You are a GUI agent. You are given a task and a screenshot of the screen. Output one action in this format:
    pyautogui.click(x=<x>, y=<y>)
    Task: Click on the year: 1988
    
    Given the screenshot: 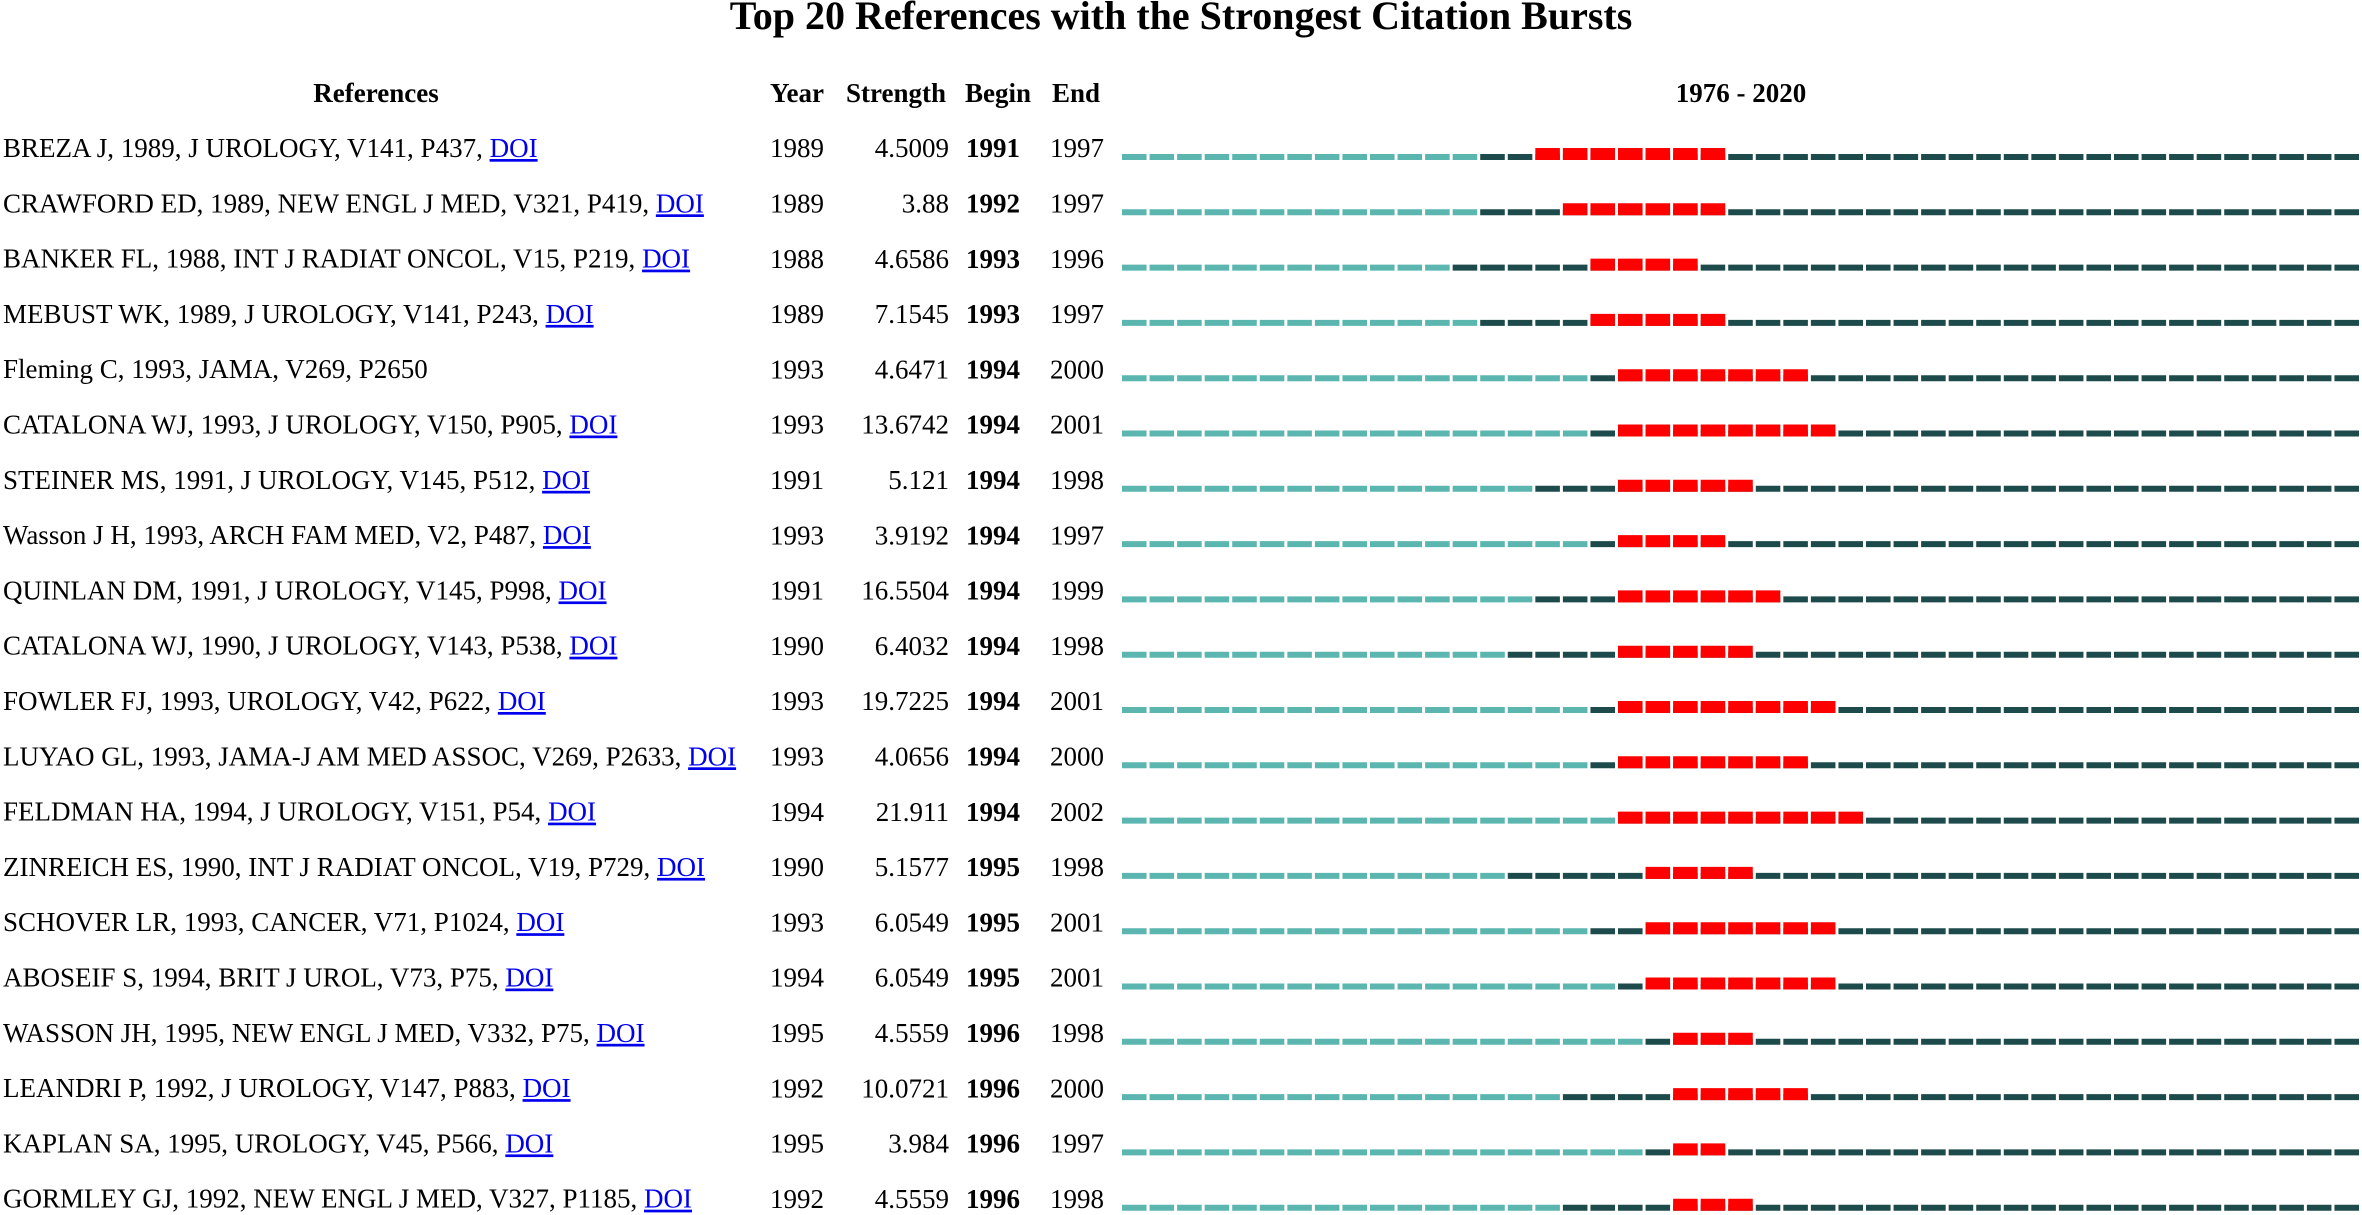 What is the action you would take?
    pyautogui.click(x=797, y=259)
    